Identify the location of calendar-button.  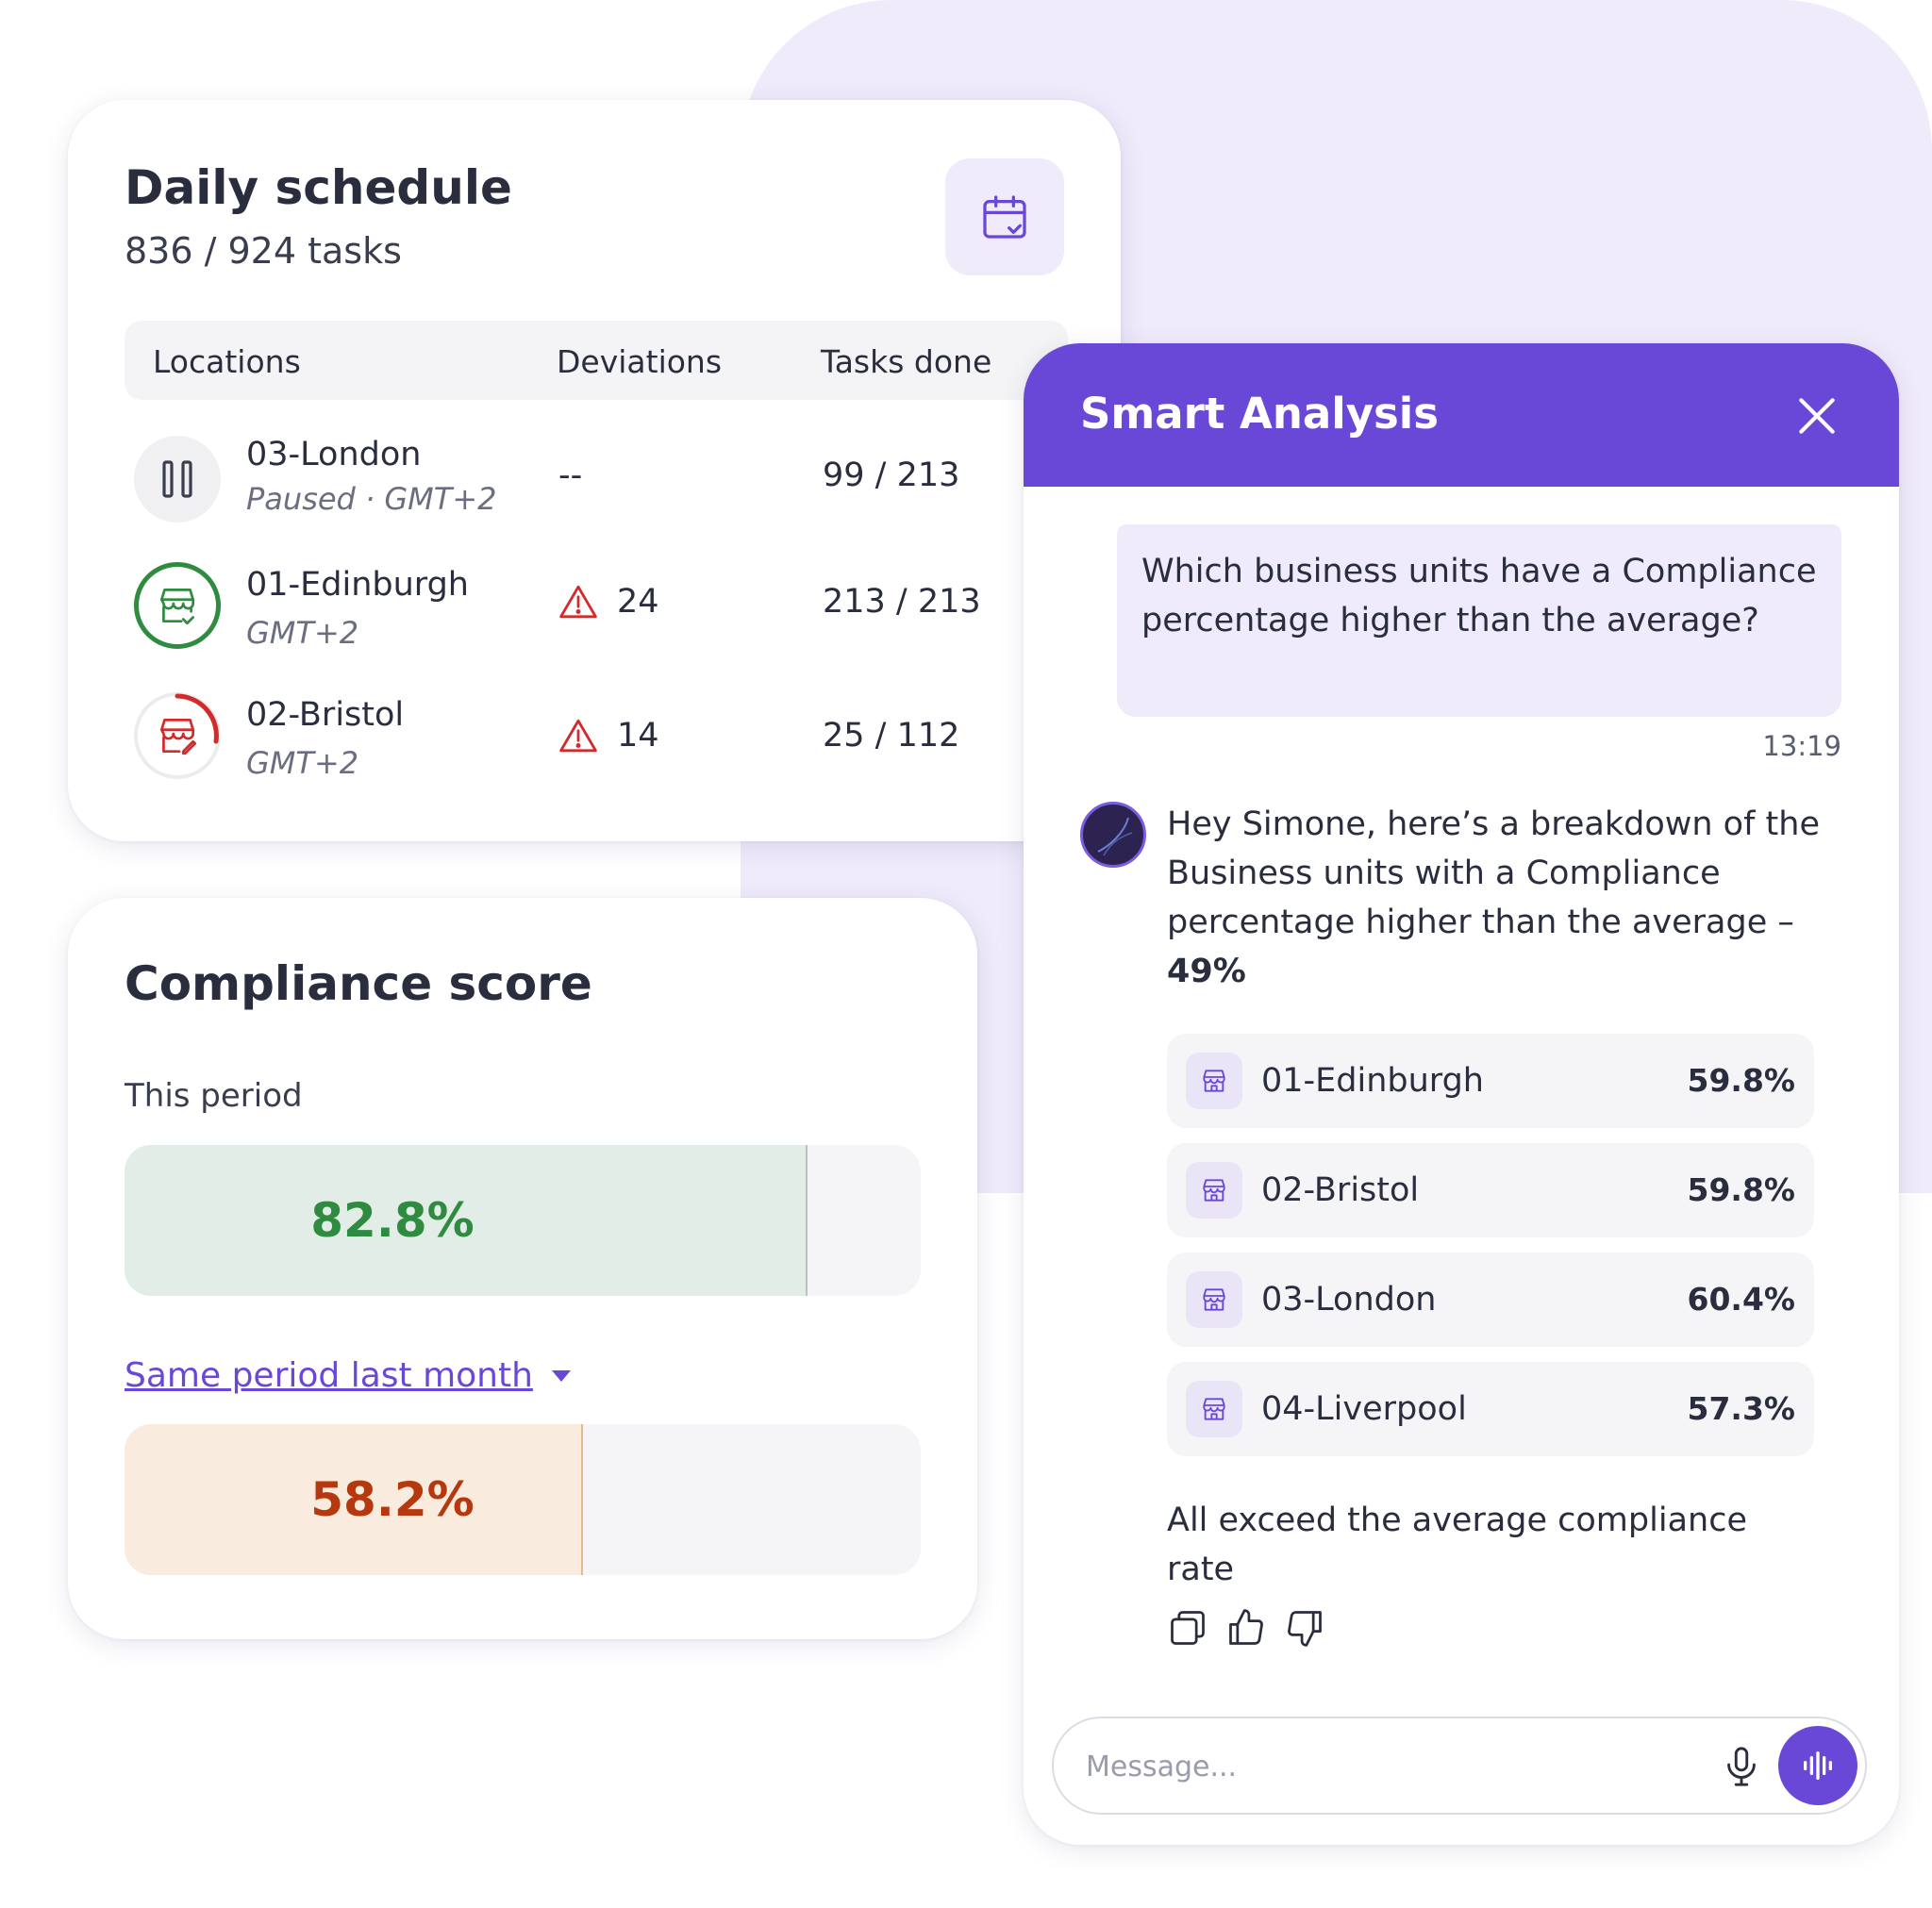
(1005, 216).